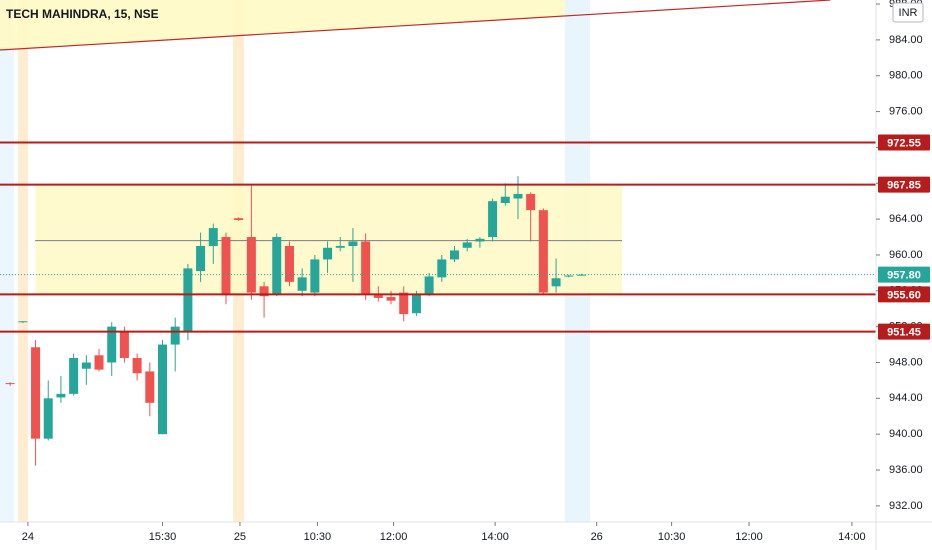 The image size is (932, 550). I want to click on level-label: 951.45, so click(904, 332).